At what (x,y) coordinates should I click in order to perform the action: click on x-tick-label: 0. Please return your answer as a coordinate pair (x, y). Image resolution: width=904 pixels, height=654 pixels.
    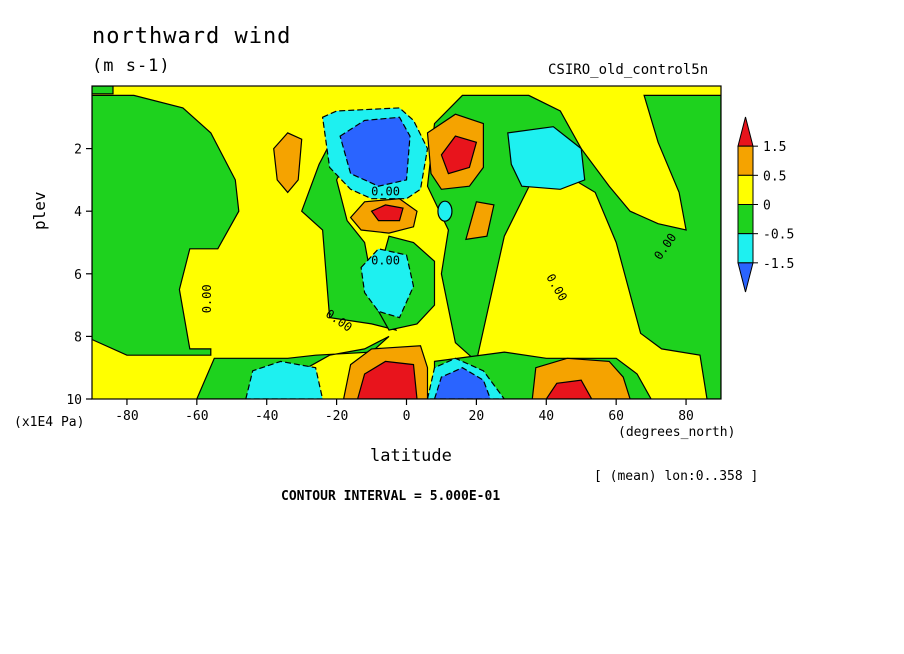
    Looking at the image, I should click on (407, 416).